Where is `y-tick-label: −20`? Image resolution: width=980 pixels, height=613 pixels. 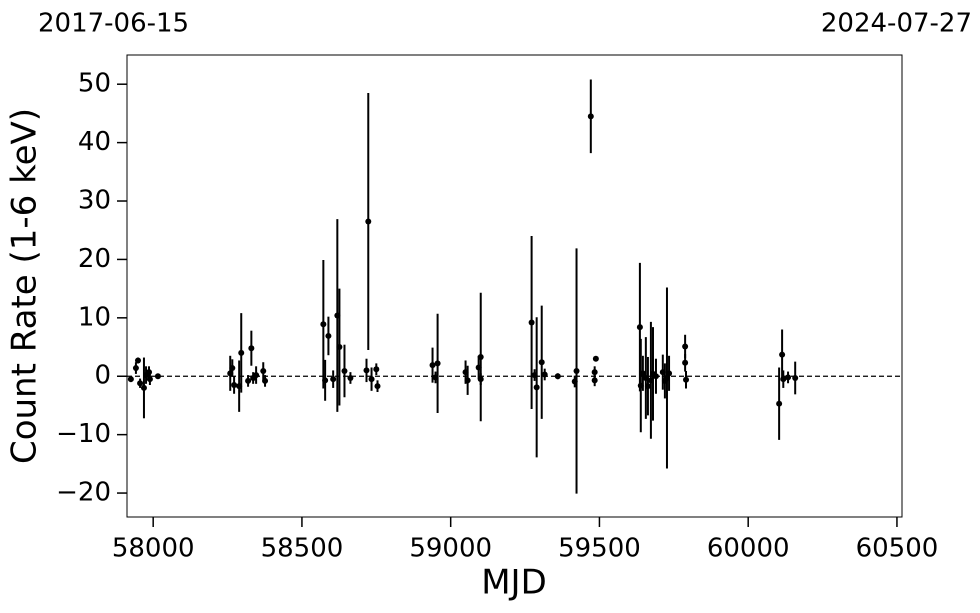
y-tick-label: −20 is located at coordinates (83, 493).